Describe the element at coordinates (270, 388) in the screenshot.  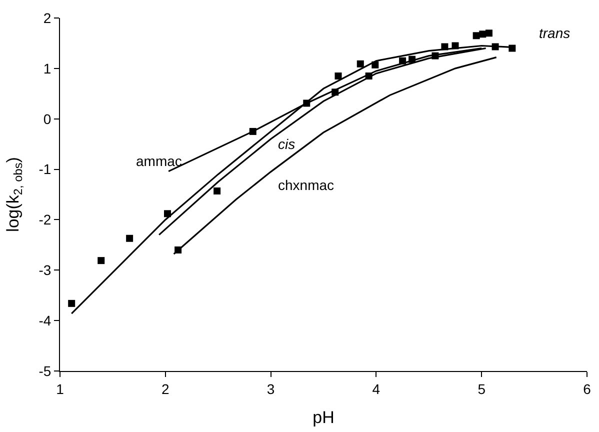
I see `x-tick-label: 3` at that location.